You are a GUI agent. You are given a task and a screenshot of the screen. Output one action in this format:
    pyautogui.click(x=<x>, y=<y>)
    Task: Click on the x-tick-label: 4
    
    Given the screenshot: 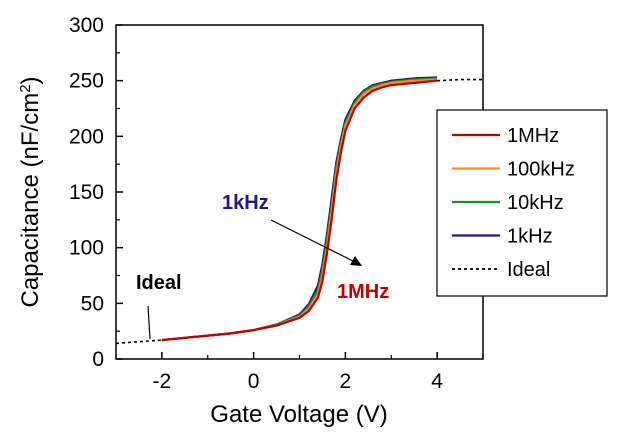 What is the action you would take?
    pyautogui.click(x=437, y=381)
    